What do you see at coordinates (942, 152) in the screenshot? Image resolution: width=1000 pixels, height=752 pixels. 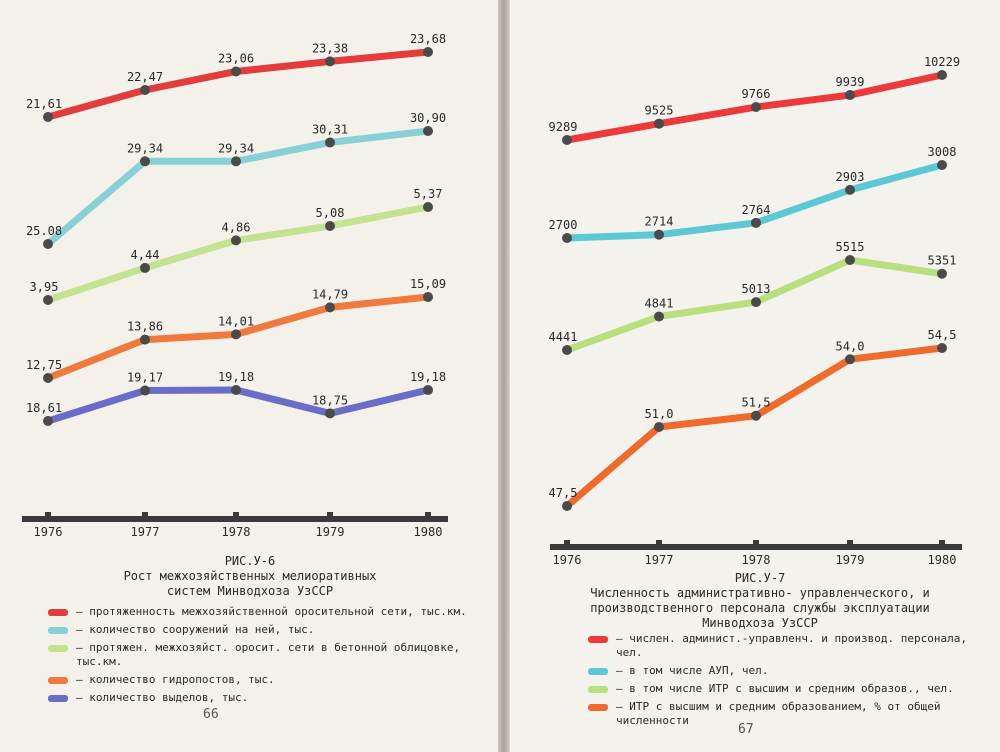 I see `data-label: 3008` at bounding box center [942, 152].